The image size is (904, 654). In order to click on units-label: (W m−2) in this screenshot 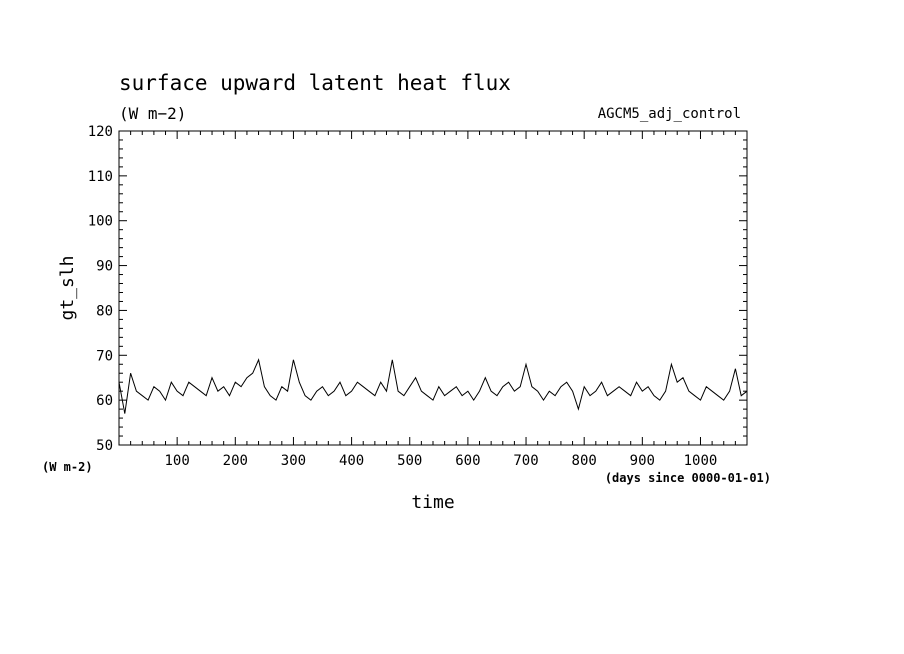, I will do `click(152, 113)`.